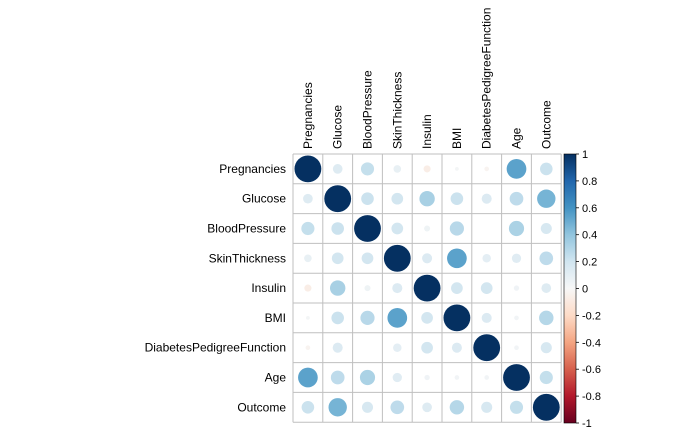 Image resolution: width=700 pixels, height=432 pixels. I want to click on column-label-insulin: Insulin, so click(427, 131).